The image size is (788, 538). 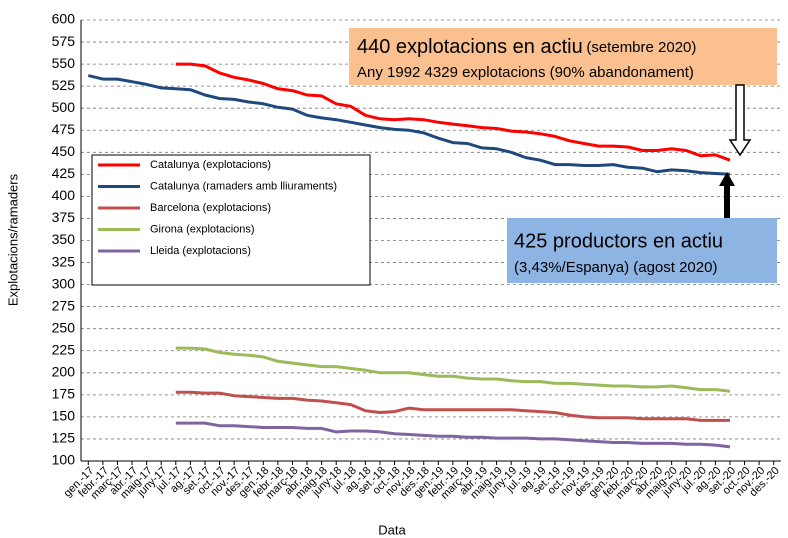 What do you see at coordinates (64, 283) in the screenshot?
I see `y-tick-label: 300` at bounding box center [64, 283].